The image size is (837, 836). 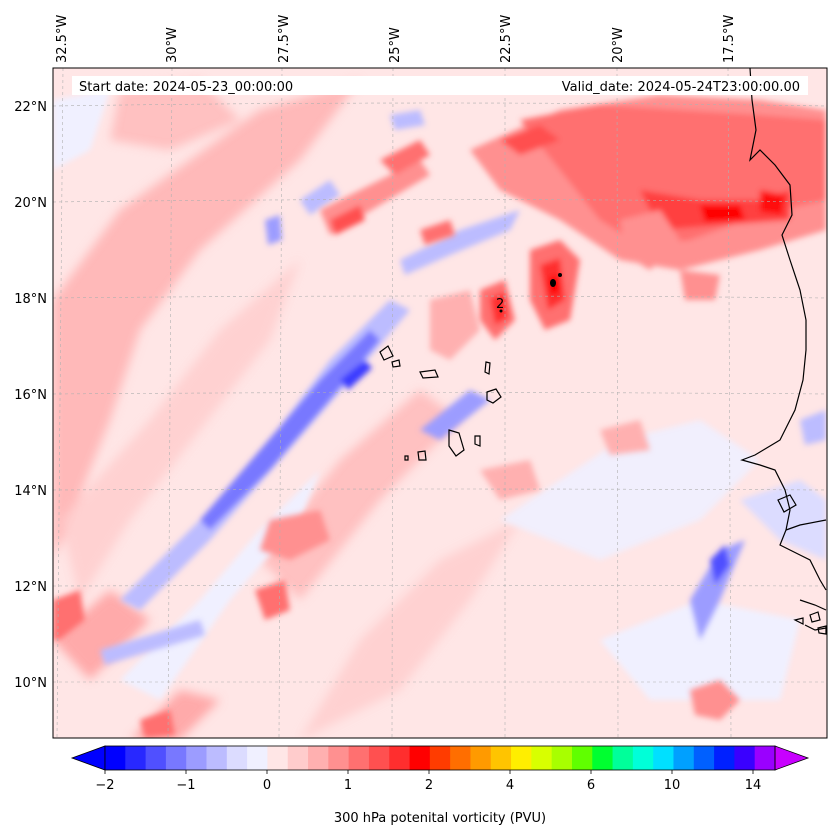 I want to click on gambia-river-outline, so click(x=806, y=525).